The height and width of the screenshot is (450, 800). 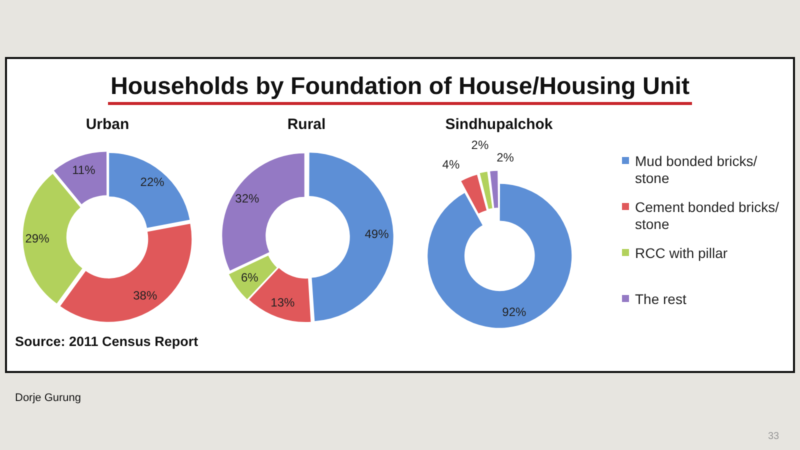 What do you see at coordinates (106, 341) in the screenshot?
I see `source-note: Source: 2011 Census Report` at bounding box center [106, 341].